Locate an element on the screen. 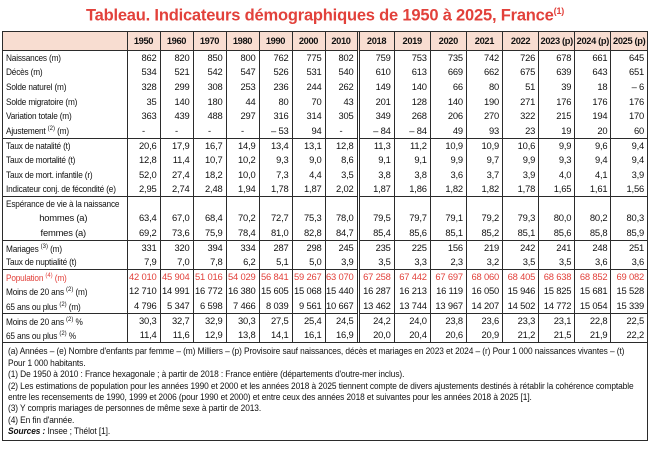  data-cell: 7,3 is located at coordinates (275, 174).